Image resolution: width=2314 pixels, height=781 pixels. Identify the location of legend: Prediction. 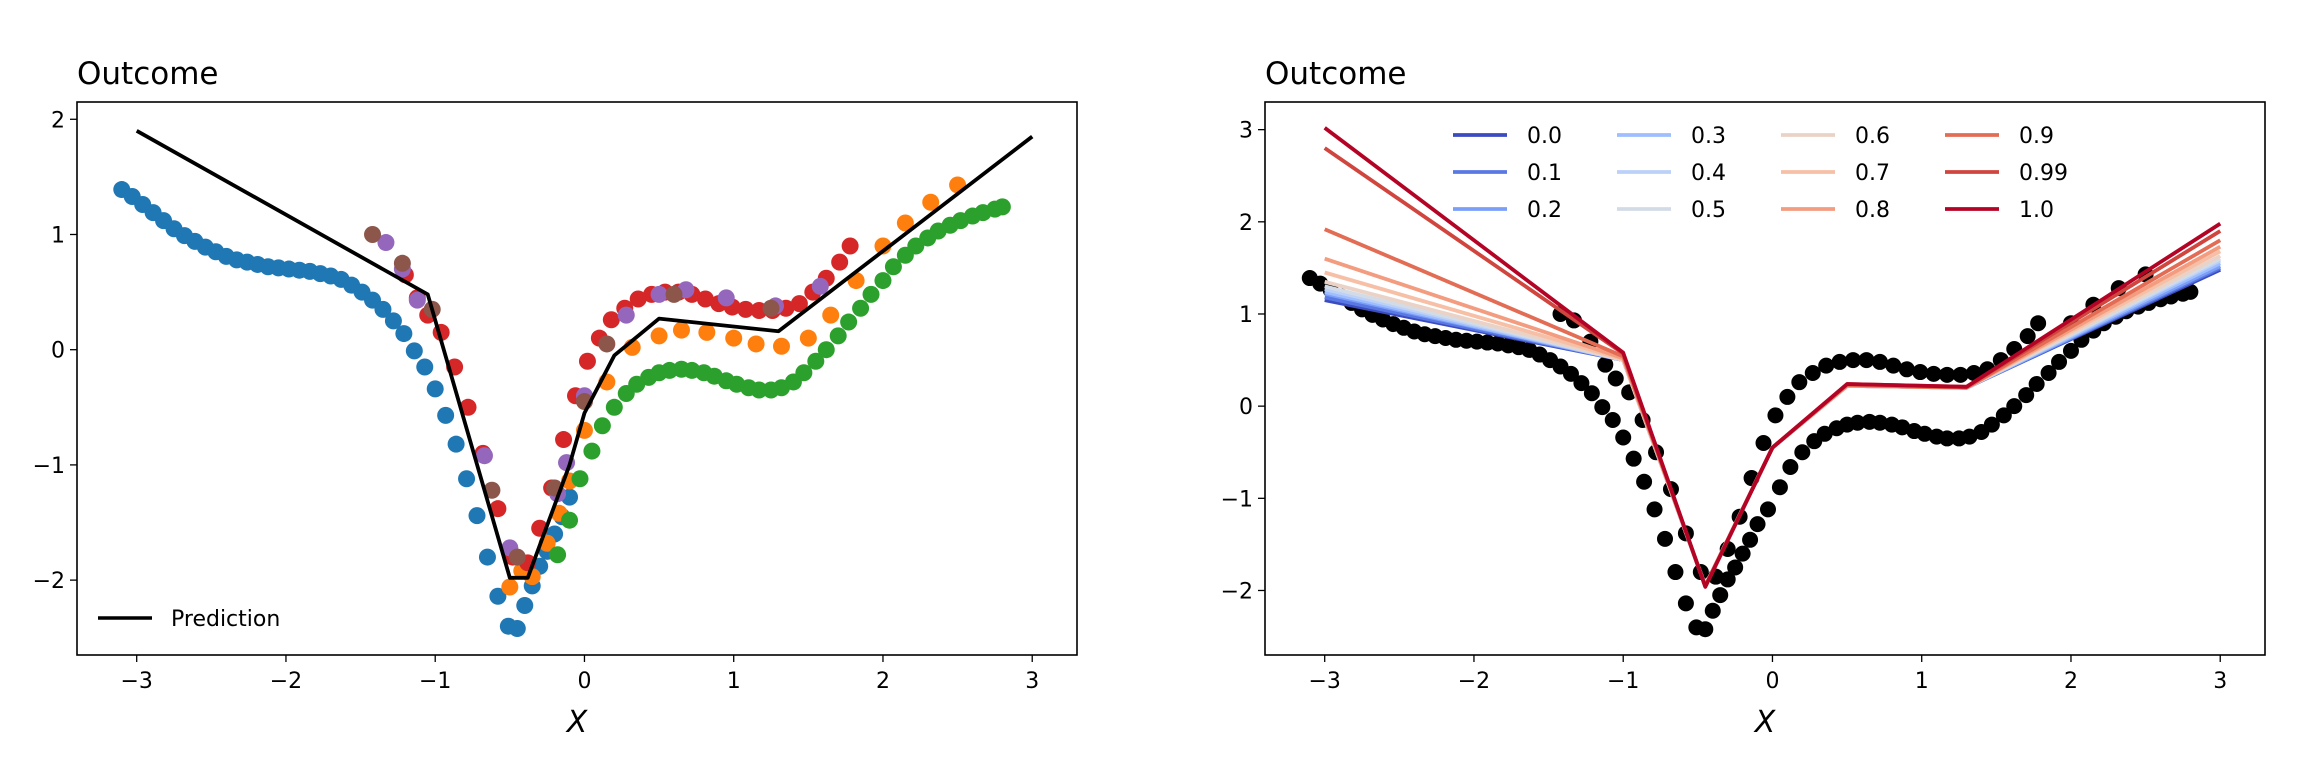
(189, 619).